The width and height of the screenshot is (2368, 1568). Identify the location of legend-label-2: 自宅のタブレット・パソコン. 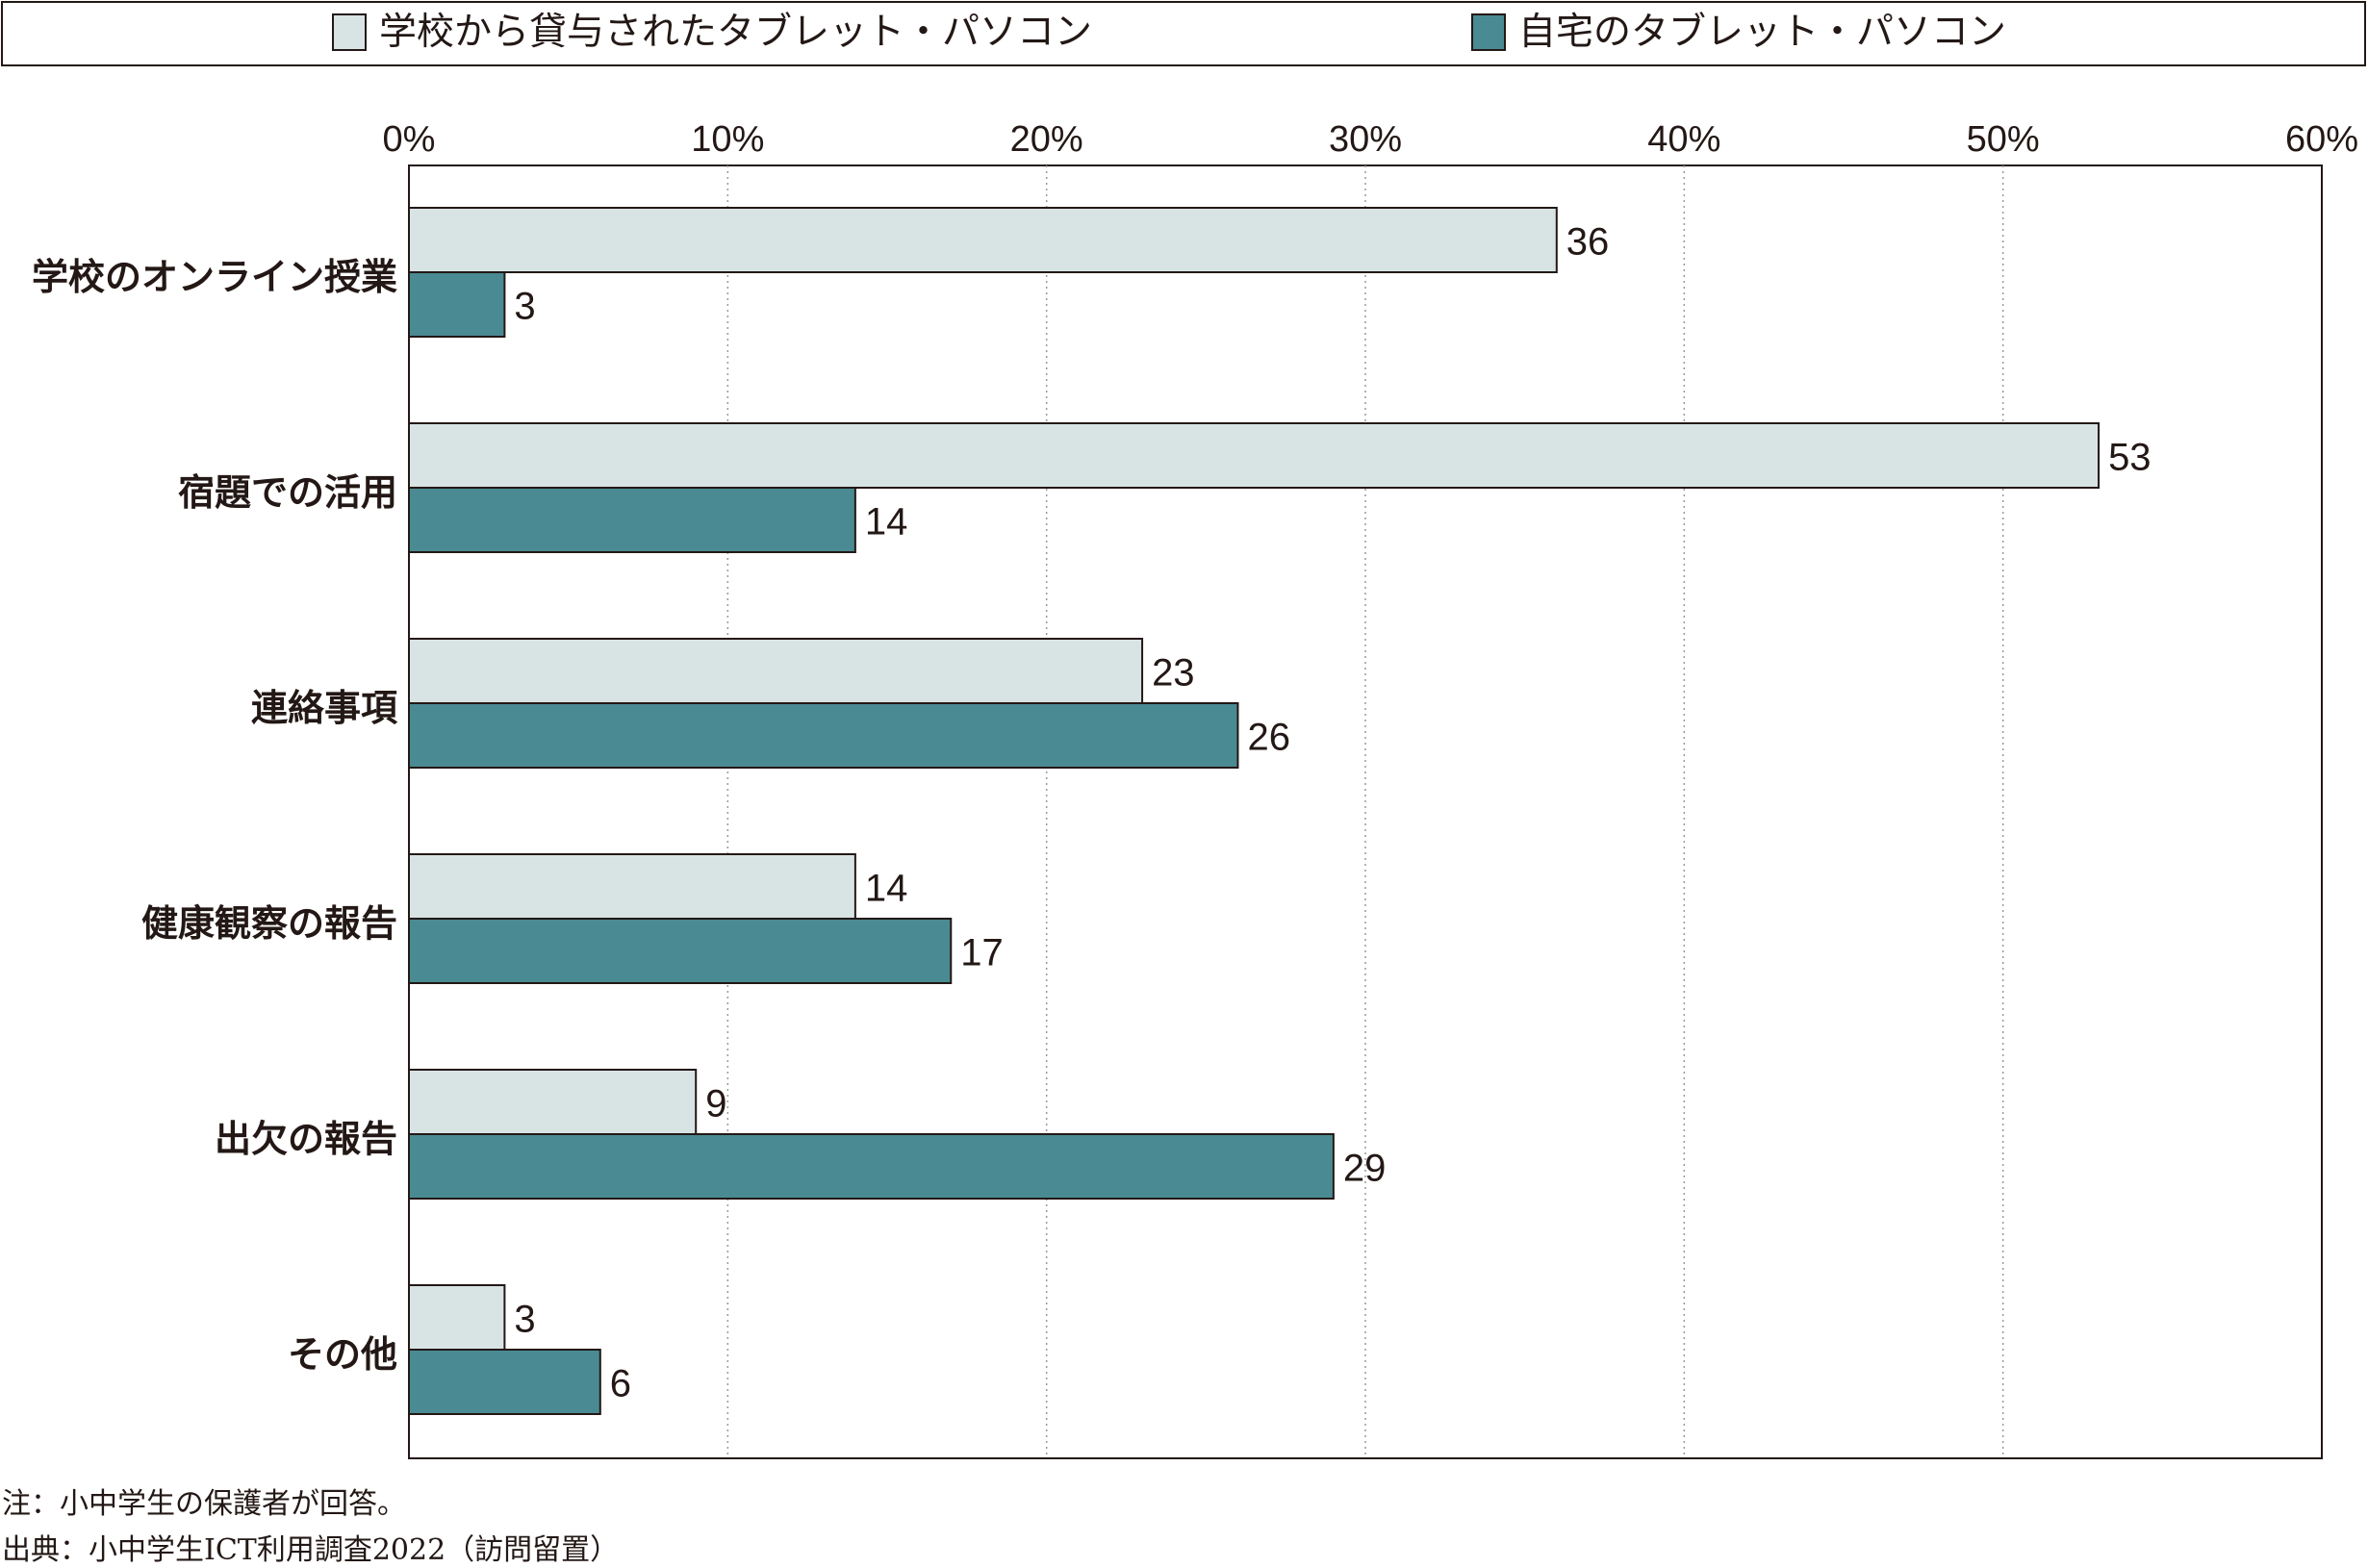
(1762, 32).